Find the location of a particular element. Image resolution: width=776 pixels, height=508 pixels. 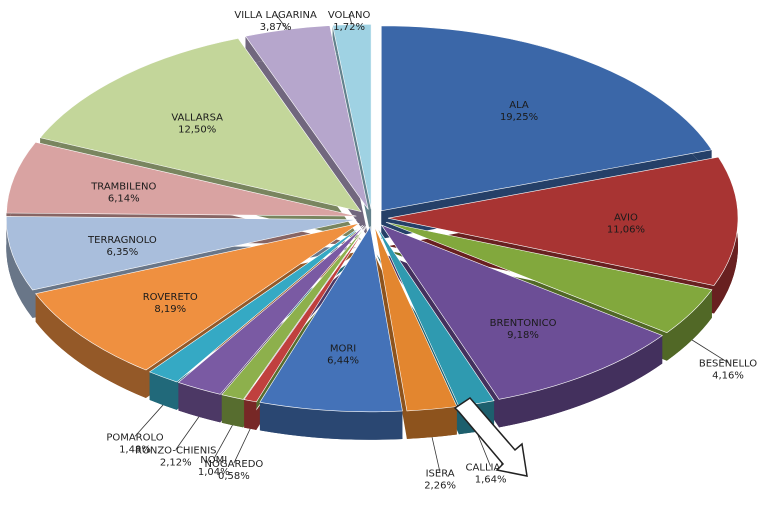

slice-villa-lagarina is located at coordinates (306, 117).